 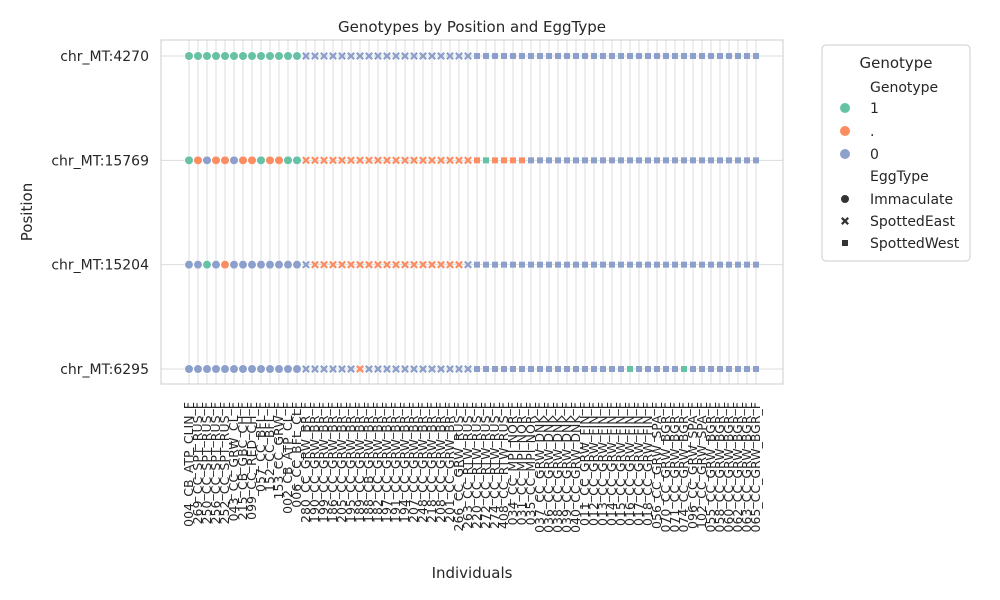 What do you see at coordinates (895, 63) in the screenshot?
I see `legend-title: Genotype` at bounding box center [895, 63].